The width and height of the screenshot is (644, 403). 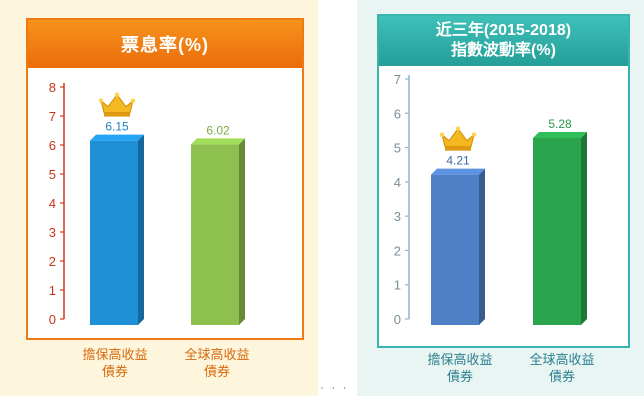 What do you see at coordinates (117, 127) in the screenshot?
I see `data-label: 6.15` at bounding box center [117, 127].